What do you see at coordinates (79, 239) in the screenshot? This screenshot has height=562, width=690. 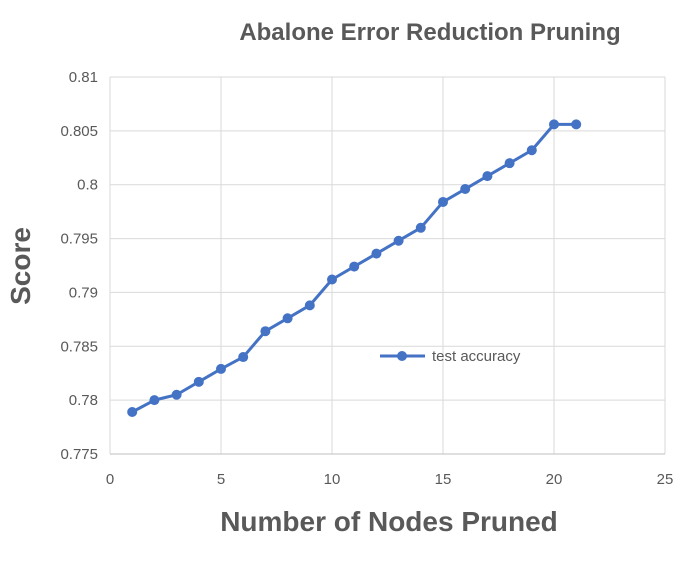 I see `y-tick-label: 0.795` at bounding box center [79, 239].